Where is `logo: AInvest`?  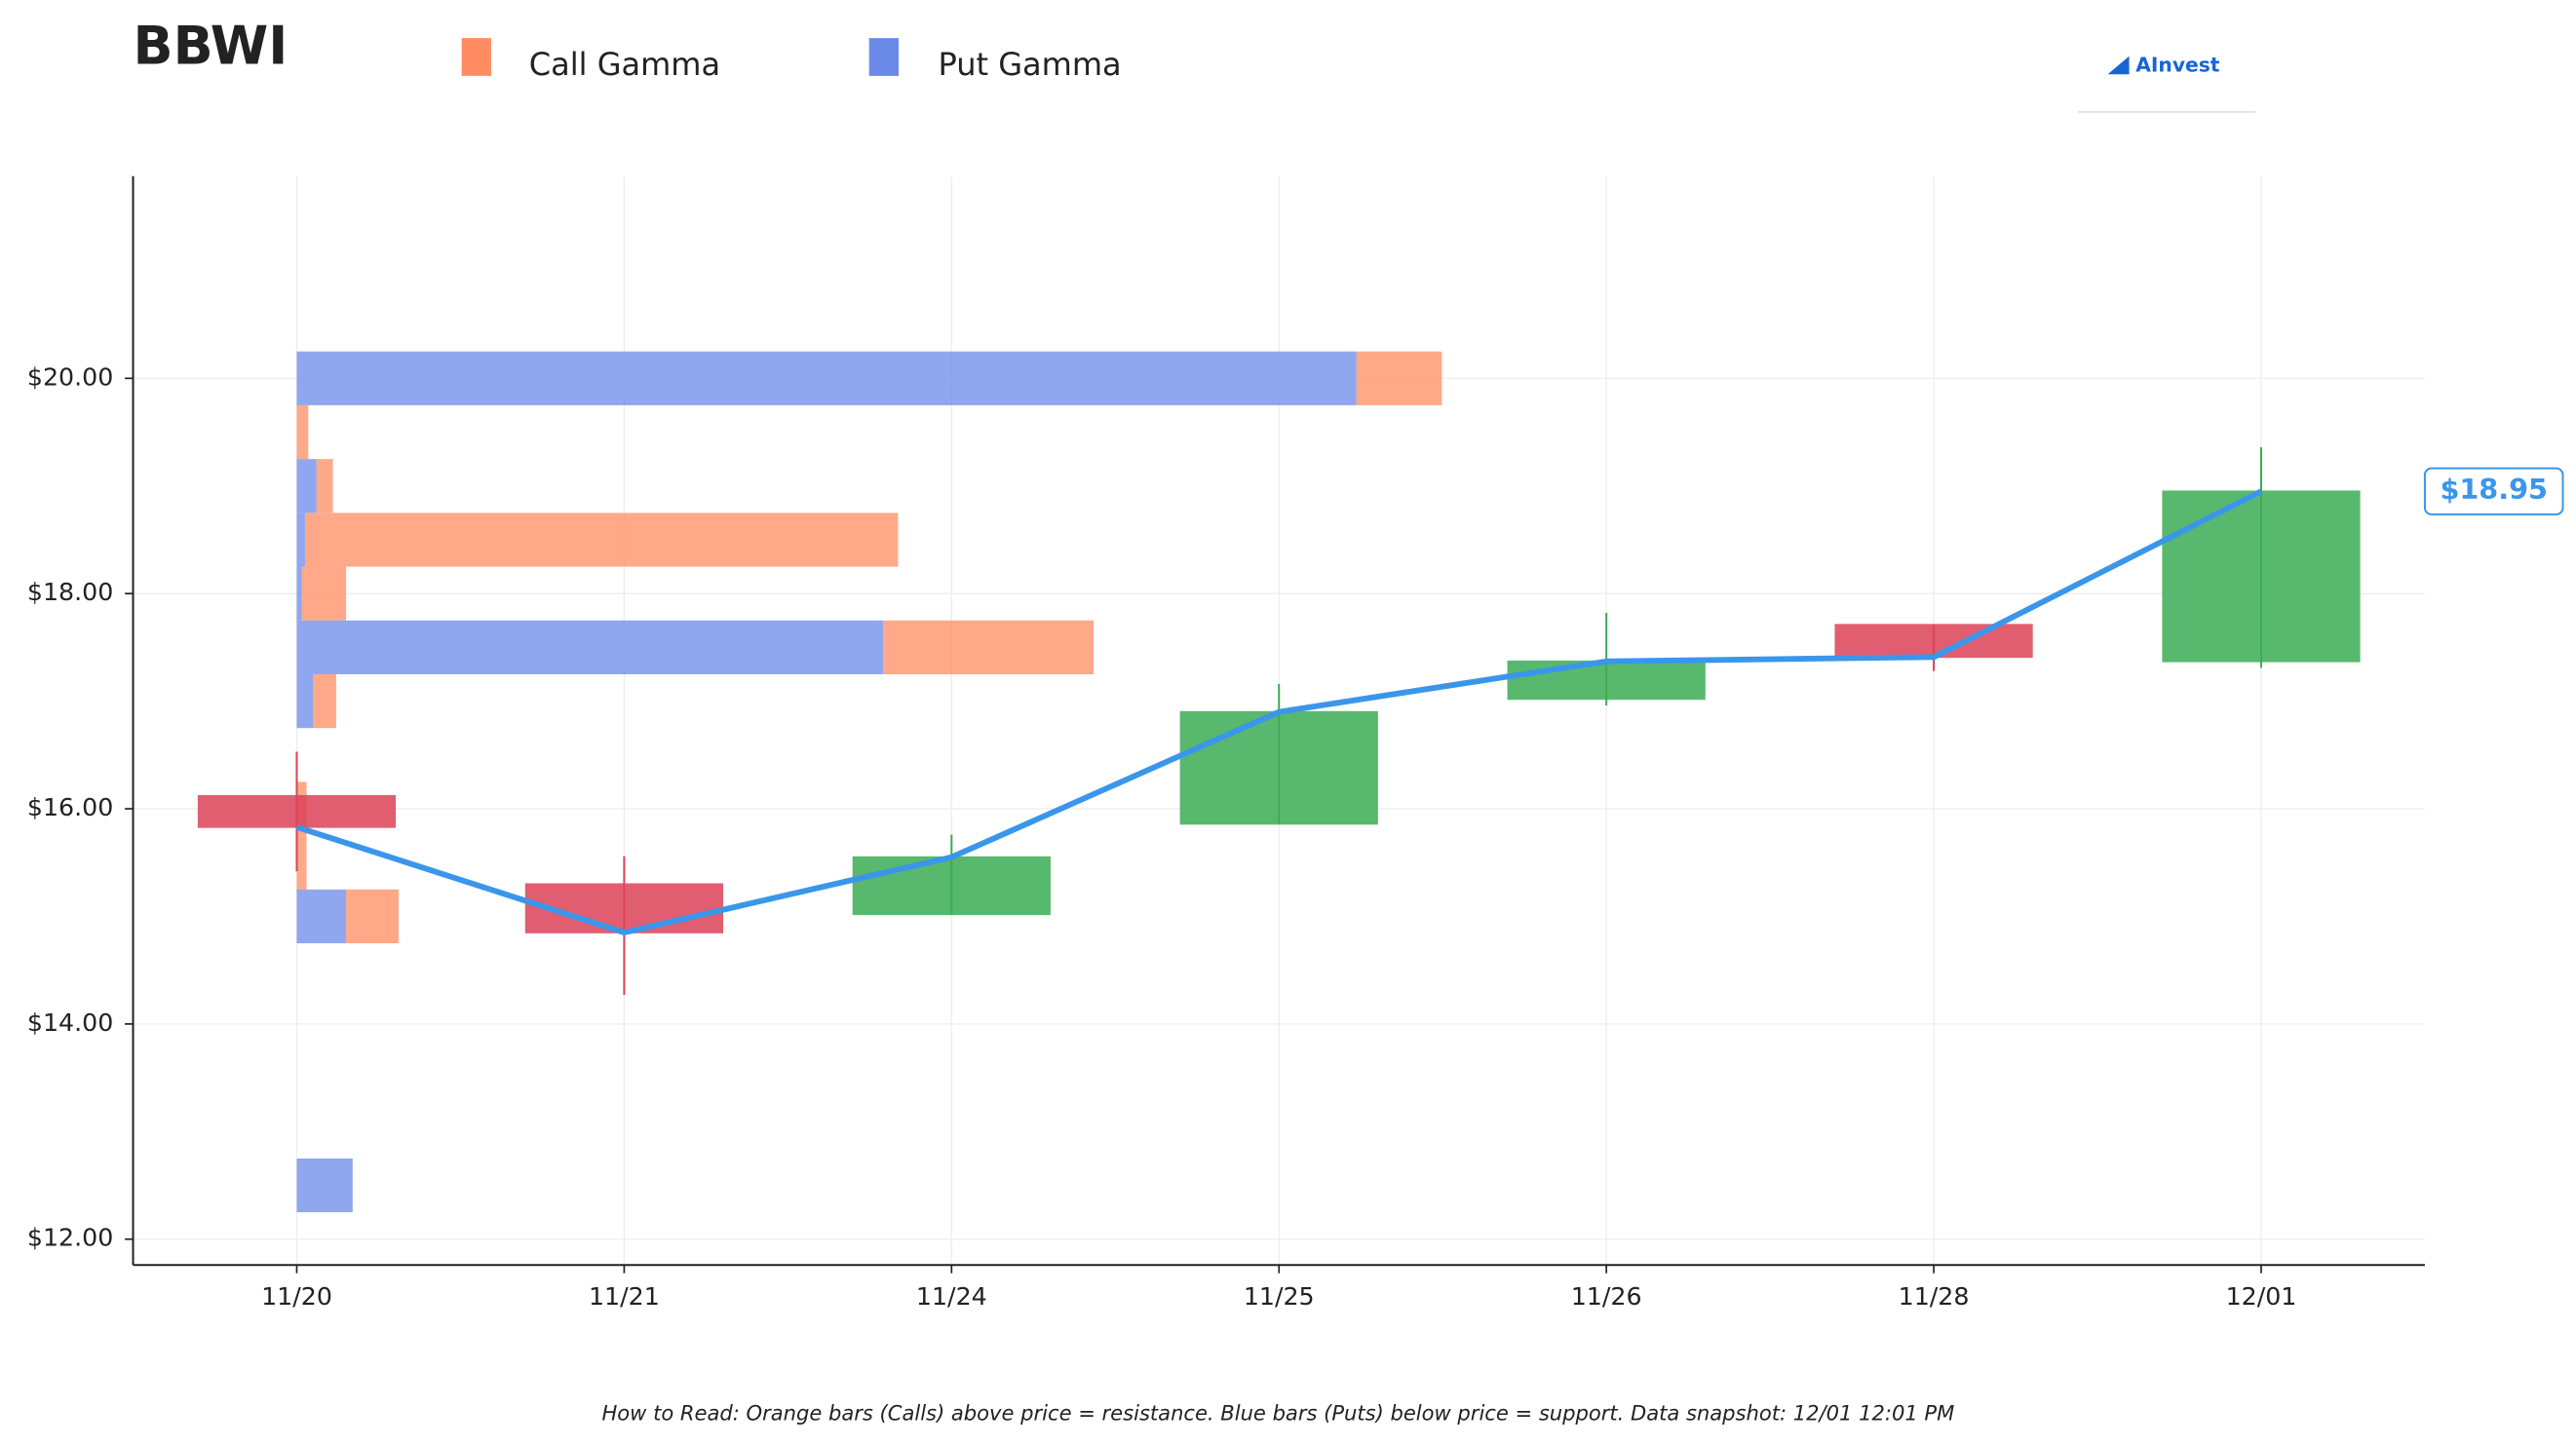 logo: AInvest is located at coordinates (2177, 64).